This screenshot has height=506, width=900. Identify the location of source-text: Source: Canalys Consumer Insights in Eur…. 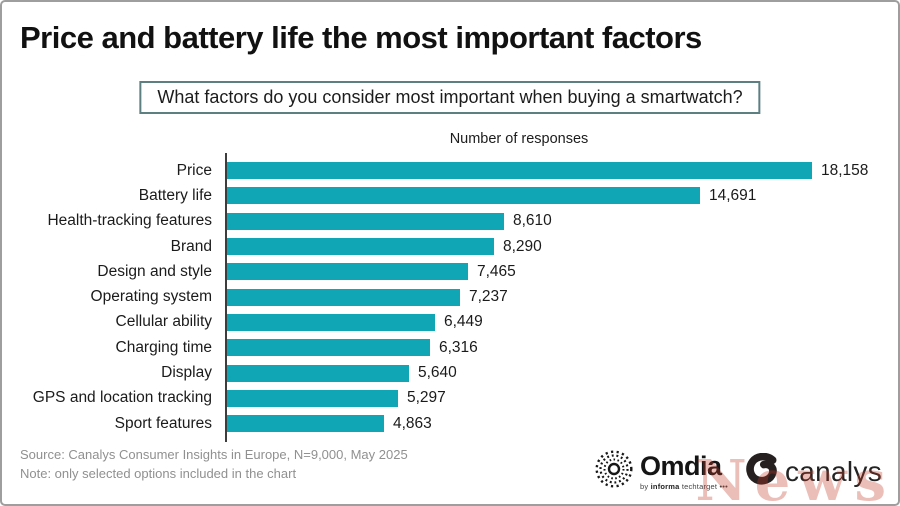
(214, 454).